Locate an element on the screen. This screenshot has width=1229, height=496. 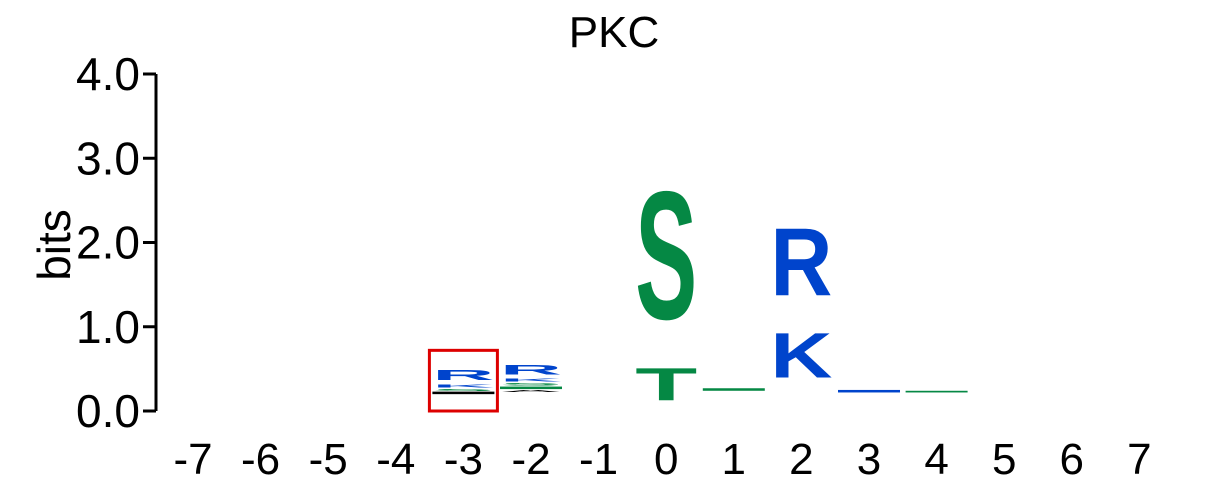
y-tick-label: 2.0 is located at coordinates (108, 243).